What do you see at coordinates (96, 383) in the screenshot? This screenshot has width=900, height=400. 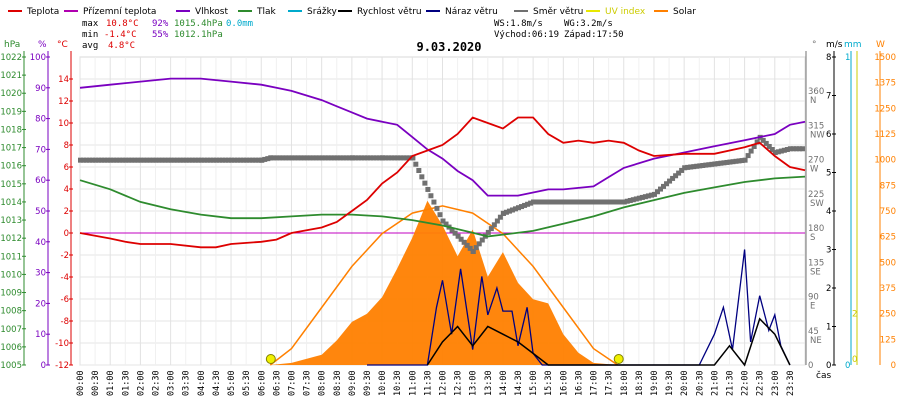 I see `x-tick-label: 00:30` at bounding box center [96, 383].